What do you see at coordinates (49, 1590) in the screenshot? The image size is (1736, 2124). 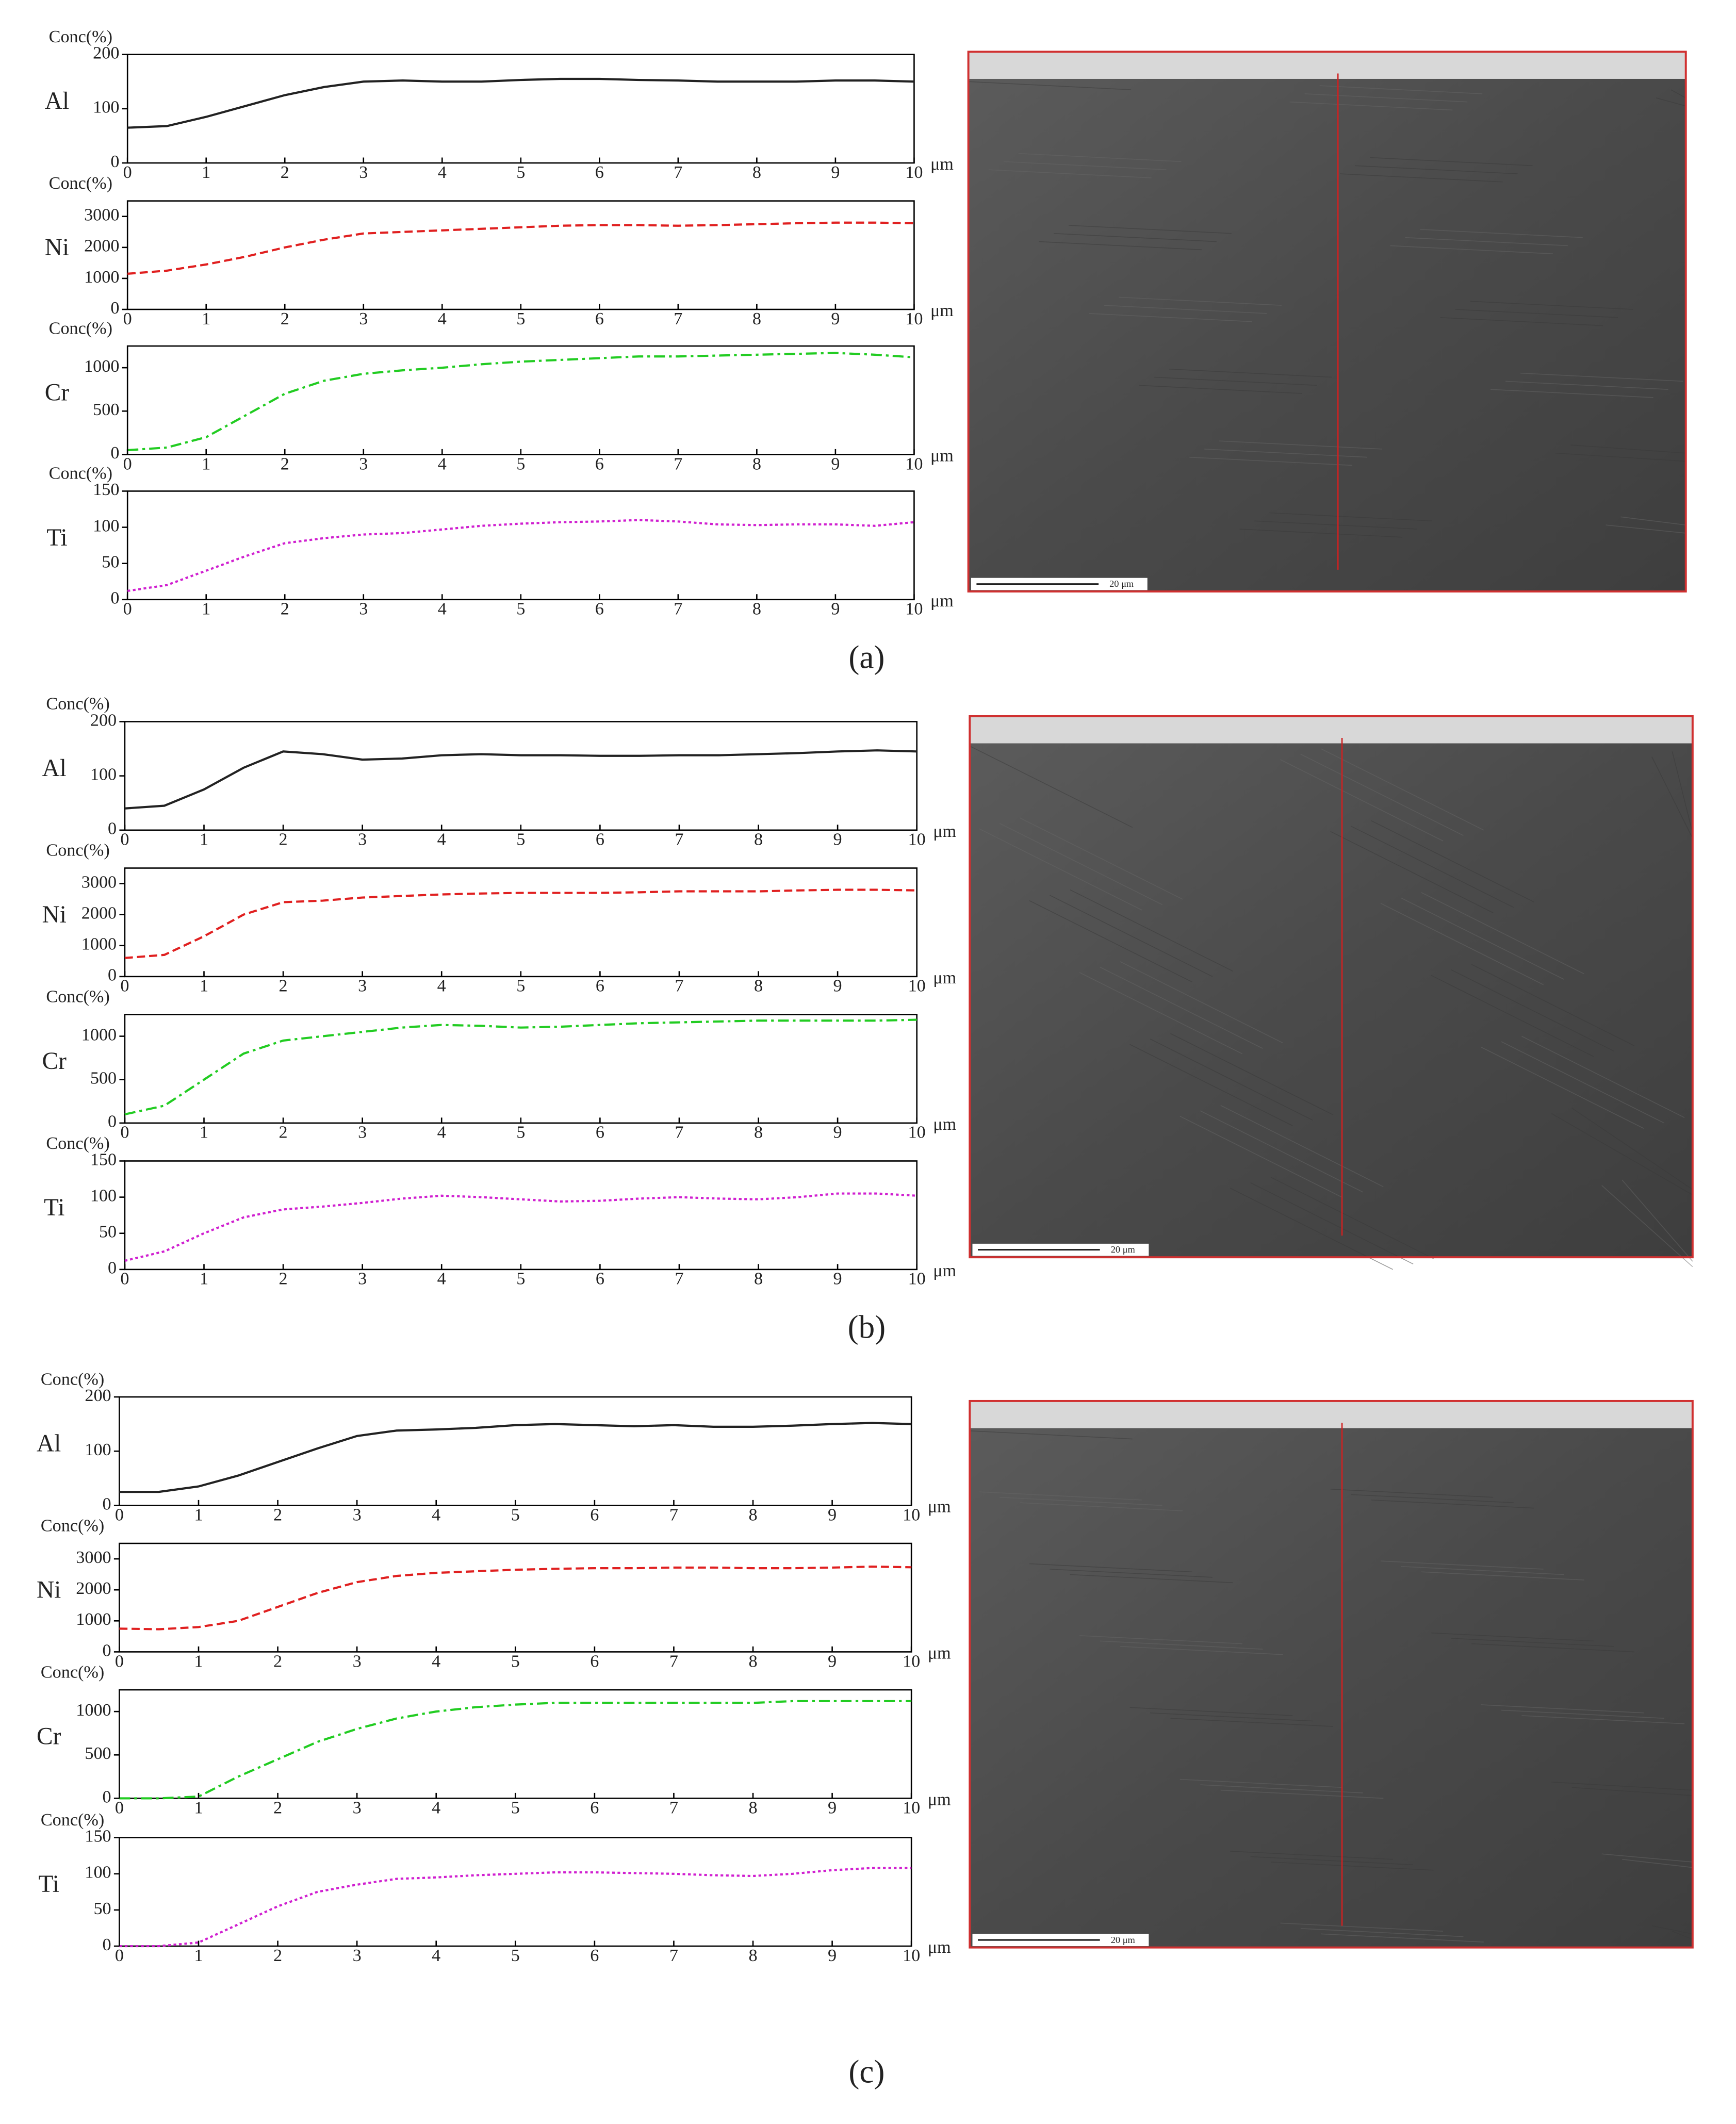 I see `series-name: Ni` at bounding box center [49, 1590].